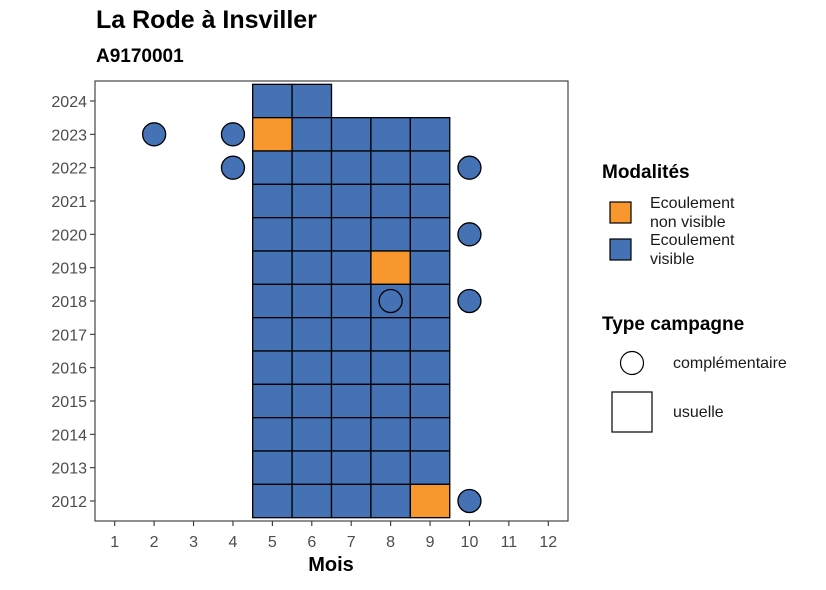 The height and width of the screenshot is (590, 826). I want to click on data-square-9-2014, so click(430, 434).